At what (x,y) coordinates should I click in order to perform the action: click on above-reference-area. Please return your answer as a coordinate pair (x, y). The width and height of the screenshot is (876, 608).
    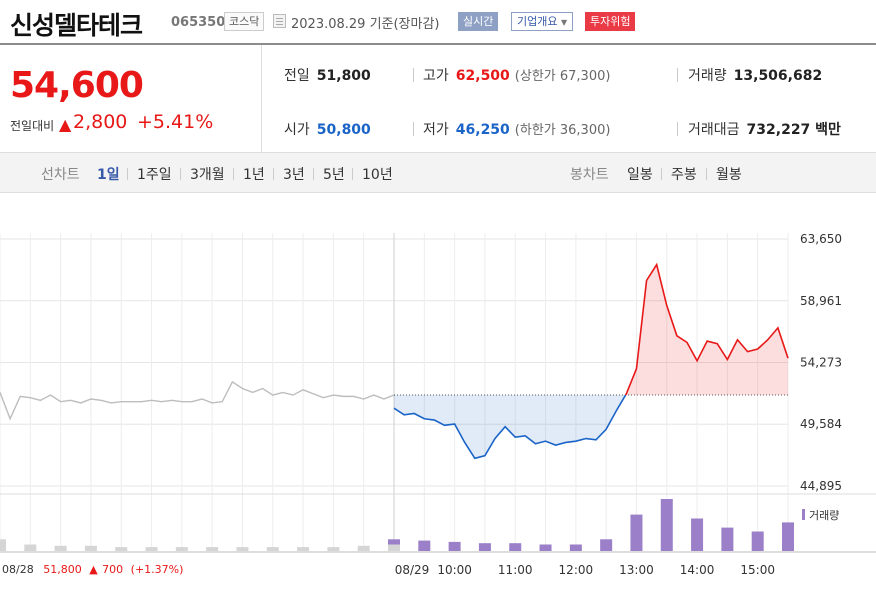
    Looking at the image, I should click on (706, 330).